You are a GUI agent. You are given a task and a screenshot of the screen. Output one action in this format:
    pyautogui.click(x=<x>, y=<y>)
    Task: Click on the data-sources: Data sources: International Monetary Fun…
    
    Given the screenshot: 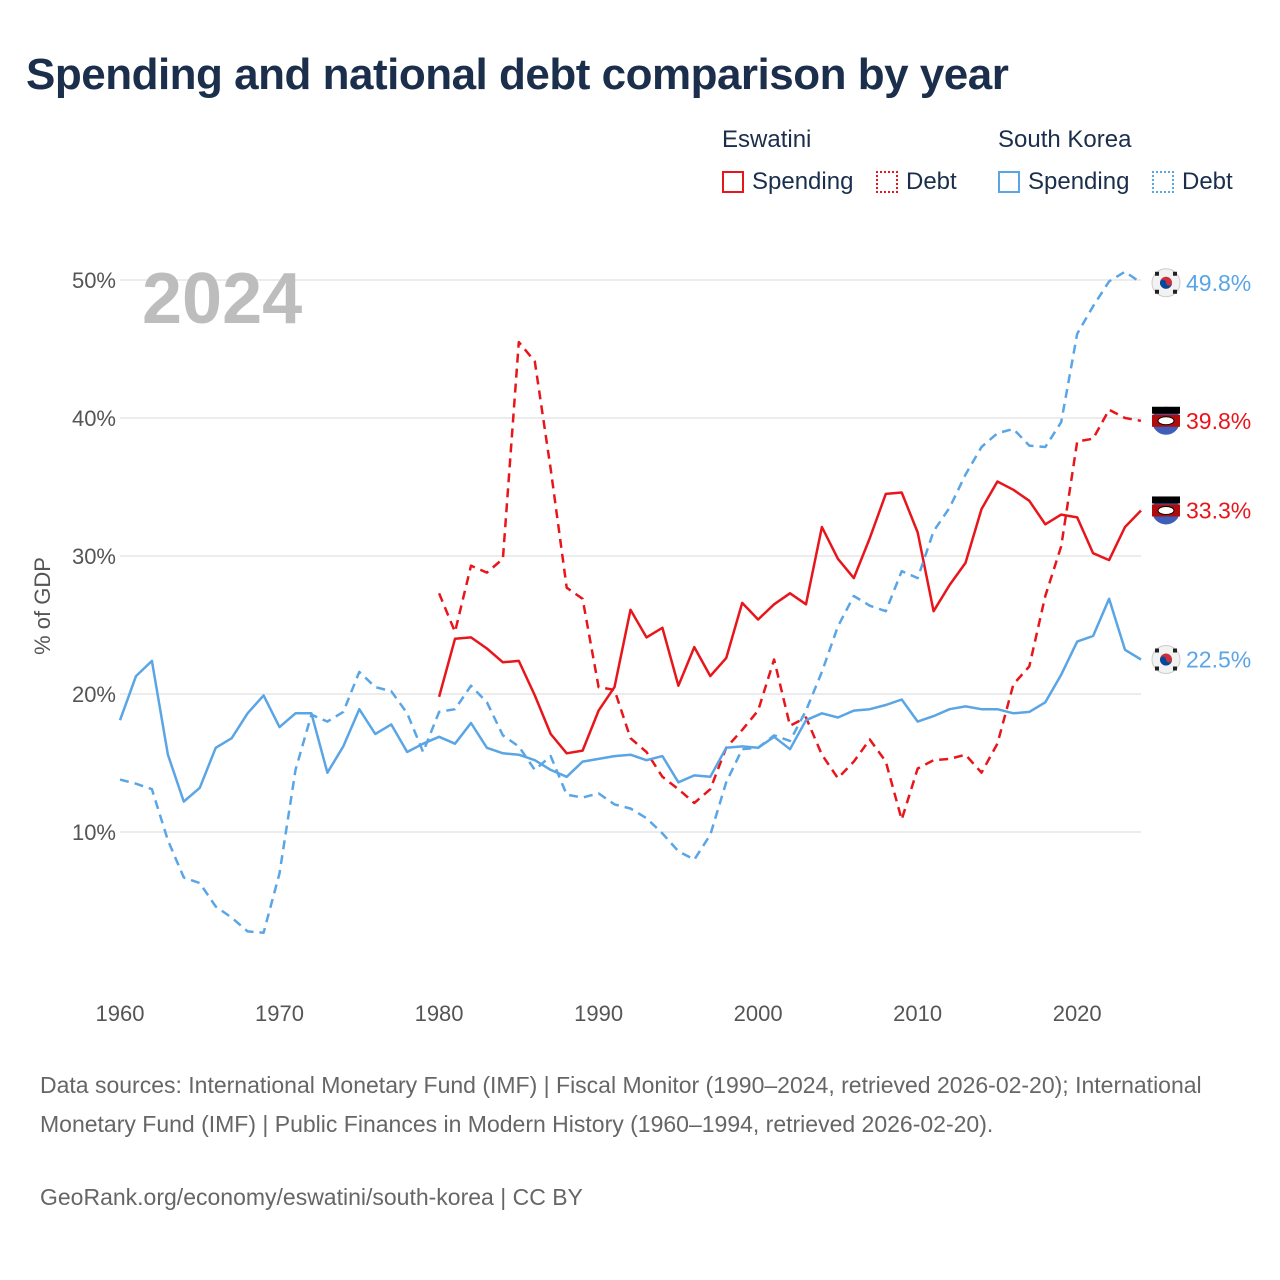 What is the action you would take?
    pyautogui.click(x=621, y=1104)
    